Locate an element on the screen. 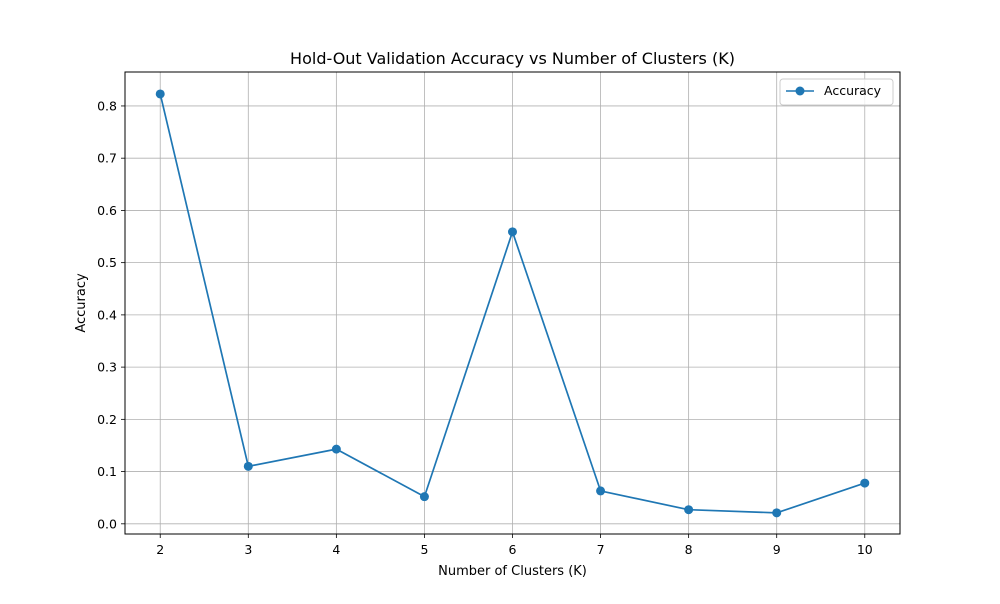 Image resolution: width=1000 pixels, height=604 pixels. x-tick-label: 10 is located at coordinates (865, 549).